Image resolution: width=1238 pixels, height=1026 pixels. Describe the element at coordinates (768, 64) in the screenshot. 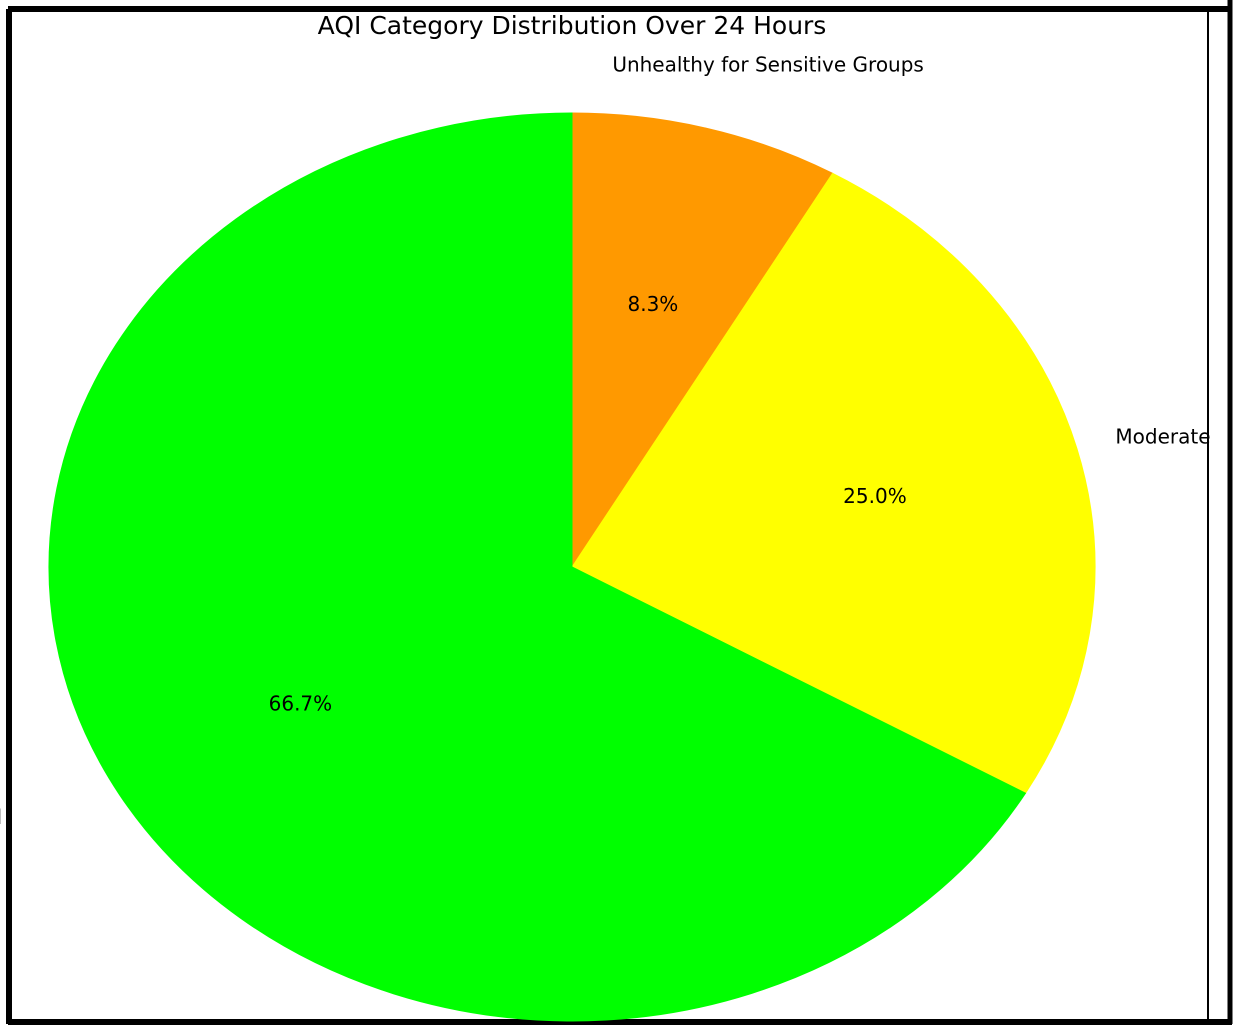

I see `category-label-1: Unhealthy for Sensitive Groups` at that location.